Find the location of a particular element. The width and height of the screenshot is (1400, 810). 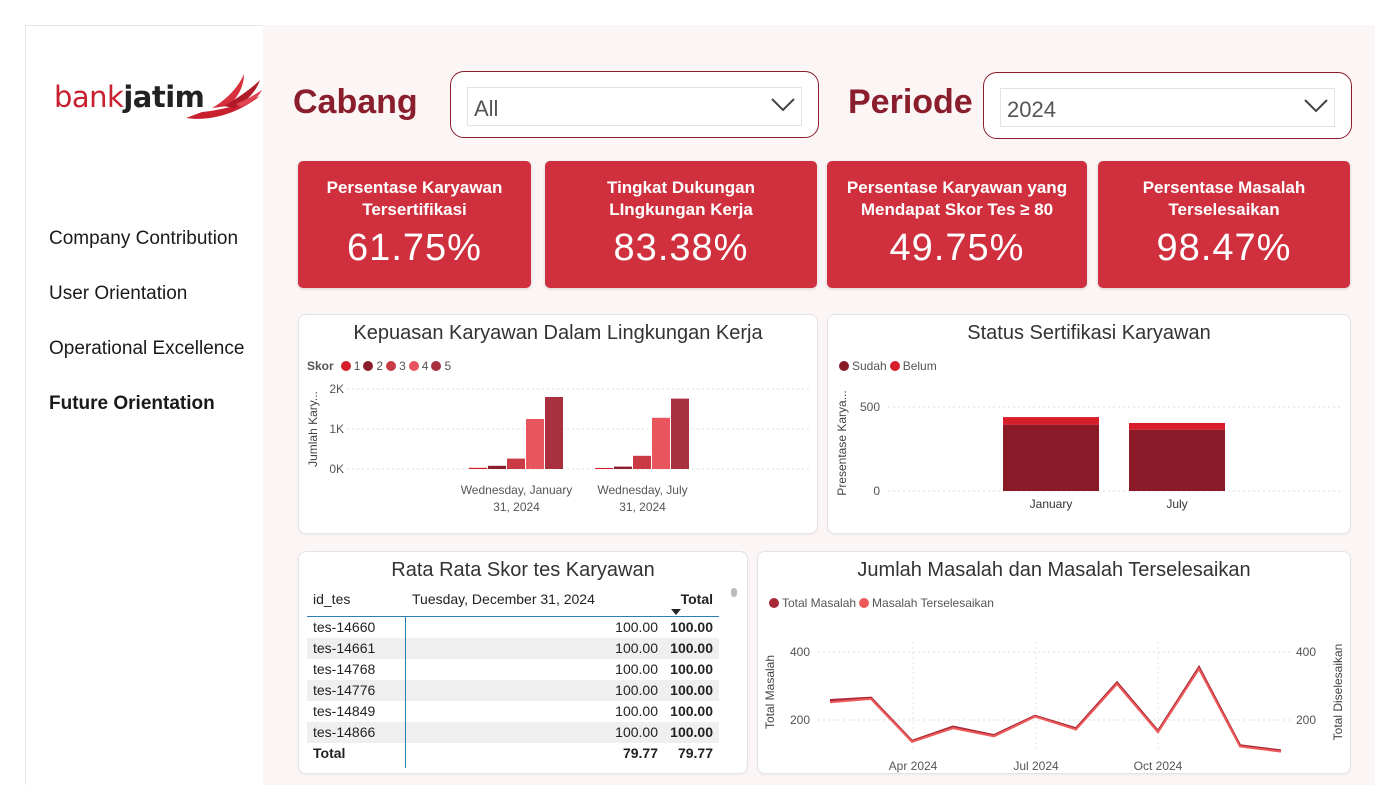

chart-legend: Total Masalah Masalah Terselesaikan is located at coordinates (880, 603).